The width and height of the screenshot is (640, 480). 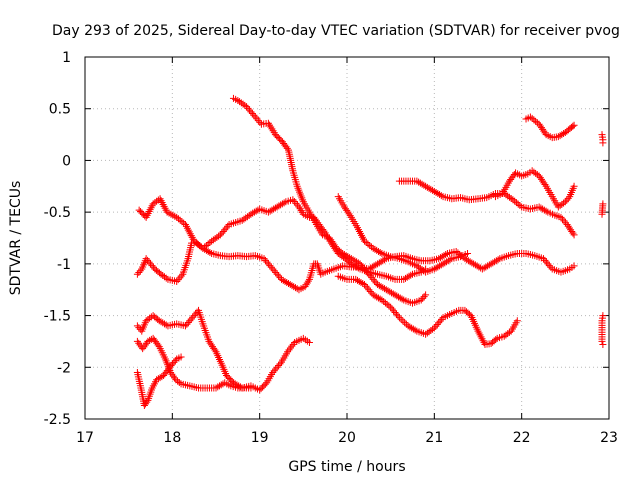 What do you see at coordinates (57, 213) in the screenshot?
I see `y-tick-label: -0.5` at bounding box center [57, 213].